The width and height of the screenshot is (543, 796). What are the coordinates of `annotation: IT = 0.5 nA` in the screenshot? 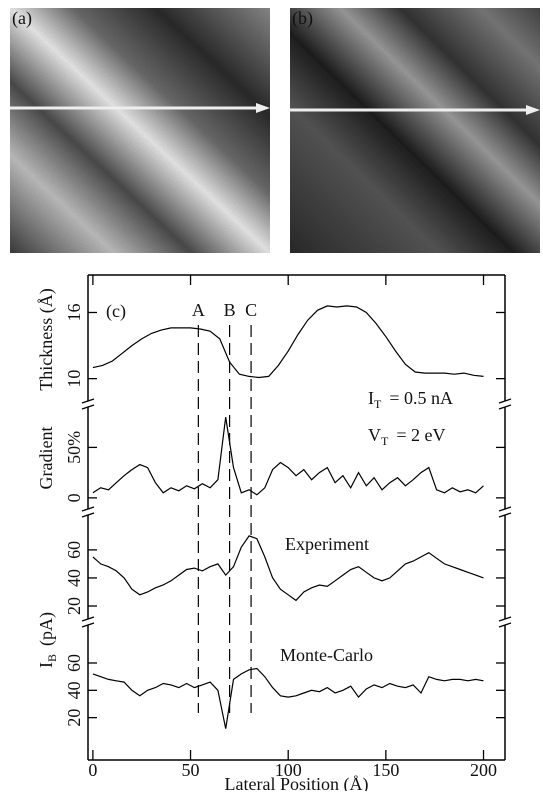 It's located at (410, 399).